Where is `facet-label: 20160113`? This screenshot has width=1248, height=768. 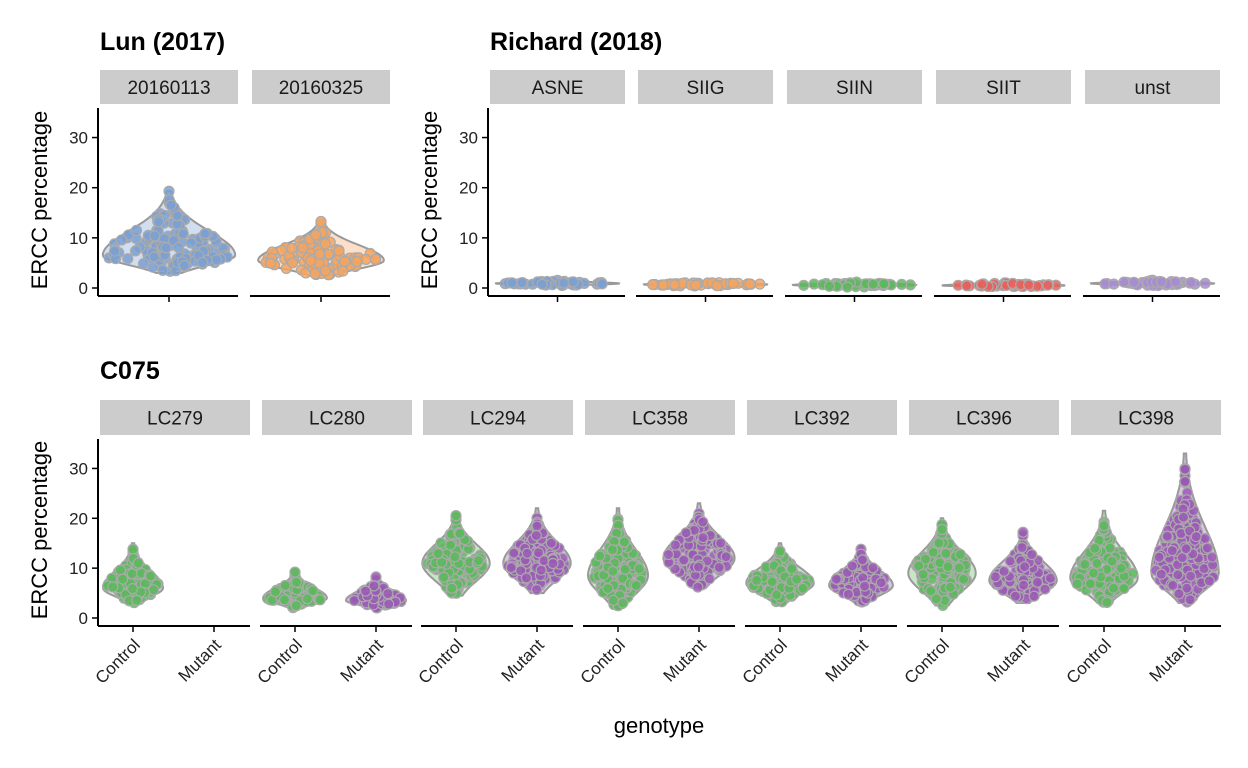
facet-label: 20160113 is located at coordinates (168, 88).